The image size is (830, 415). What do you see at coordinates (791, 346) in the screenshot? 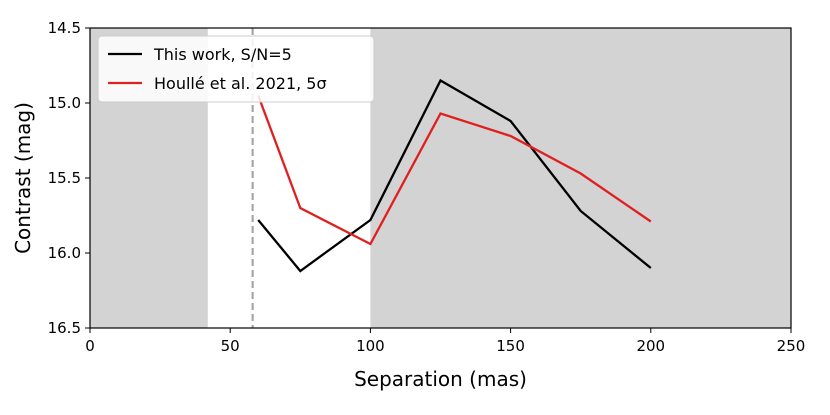
I see `x-tick-label: 250` at bounding box center [791, 346].